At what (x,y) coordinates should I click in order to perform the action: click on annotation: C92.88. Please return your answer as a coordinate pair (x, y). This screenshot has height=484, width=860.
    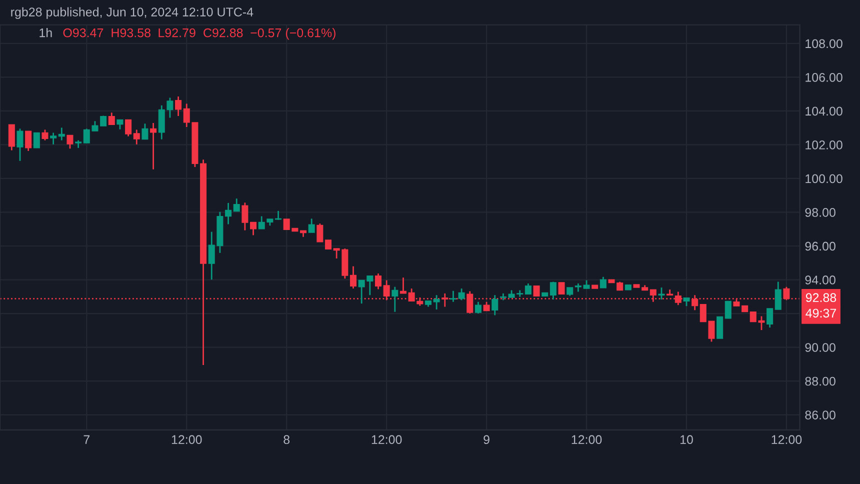
    Looking at the image, I should click on (223, 33).